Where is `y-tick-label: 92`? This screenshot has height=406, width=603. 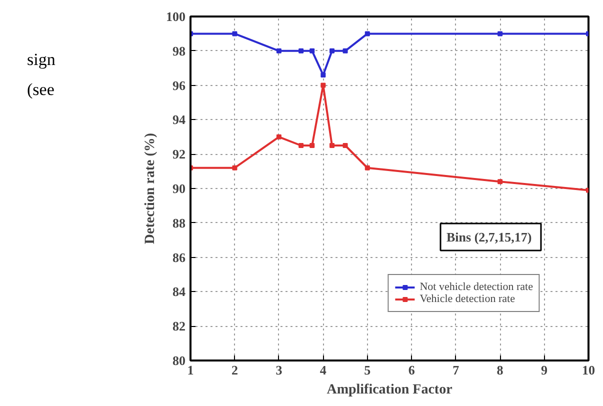
y-tick-label: 92 is located at coordinates (179, 154).